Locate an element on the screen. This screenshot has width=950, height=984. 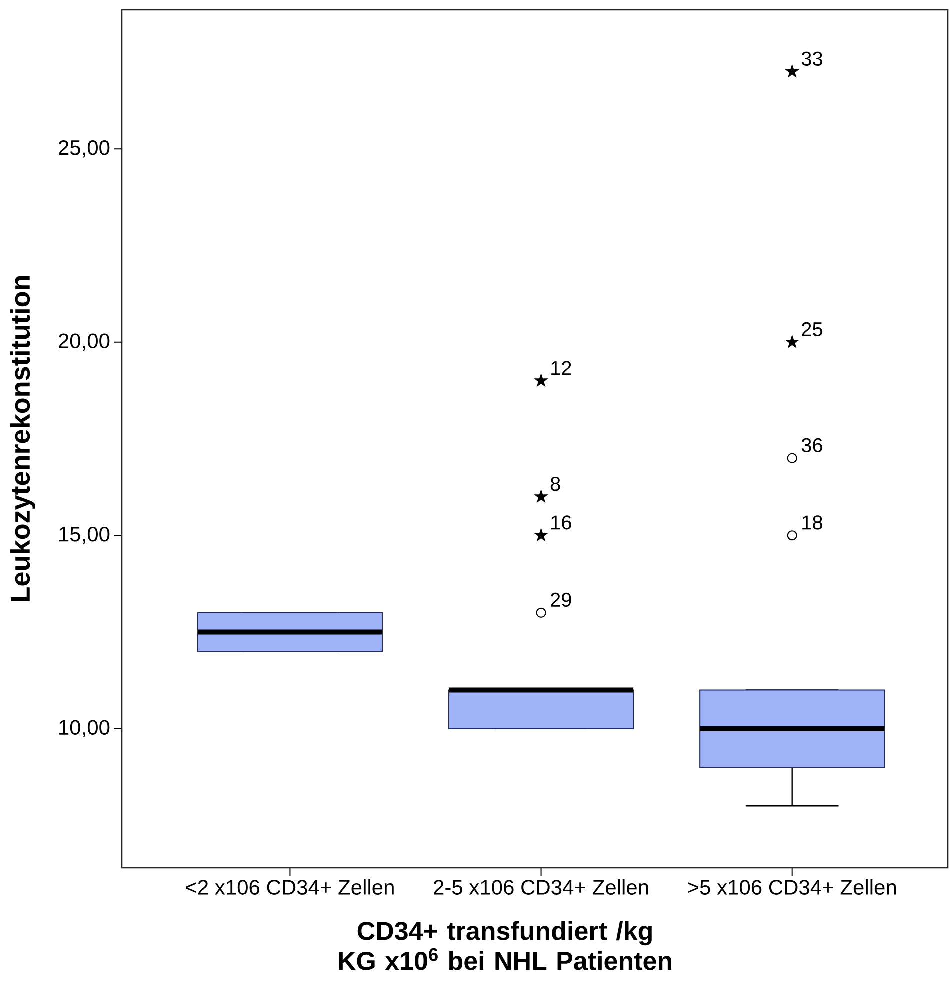
x-tick-label: 2-5 x106 CD34+ Zellen is located at coordinates (541, 887).